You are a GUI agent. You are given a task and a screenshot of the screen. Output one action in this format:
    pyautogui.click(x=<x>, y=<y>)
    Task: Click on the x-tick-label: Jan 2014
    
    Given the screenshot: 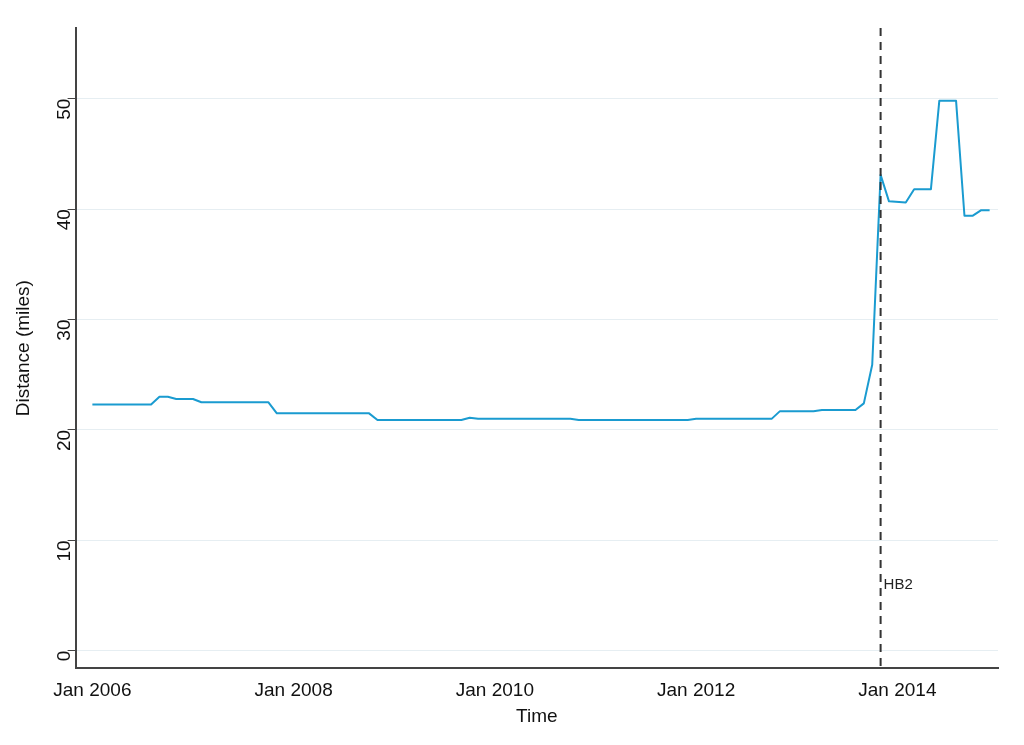 What is the action you would take?
    pyautogui.click(x=897, y=690)
    